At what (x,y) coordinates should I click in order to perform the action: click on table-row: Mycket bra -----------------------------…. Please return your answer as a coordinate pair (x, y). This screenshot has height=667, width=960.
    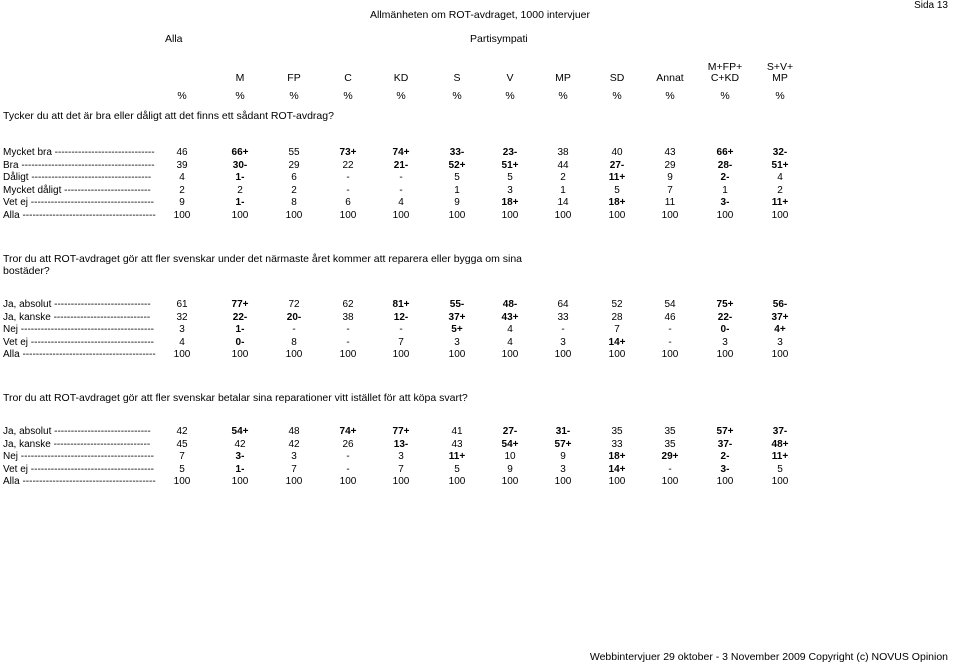
    Looking at the image, I should click on (403, 153).